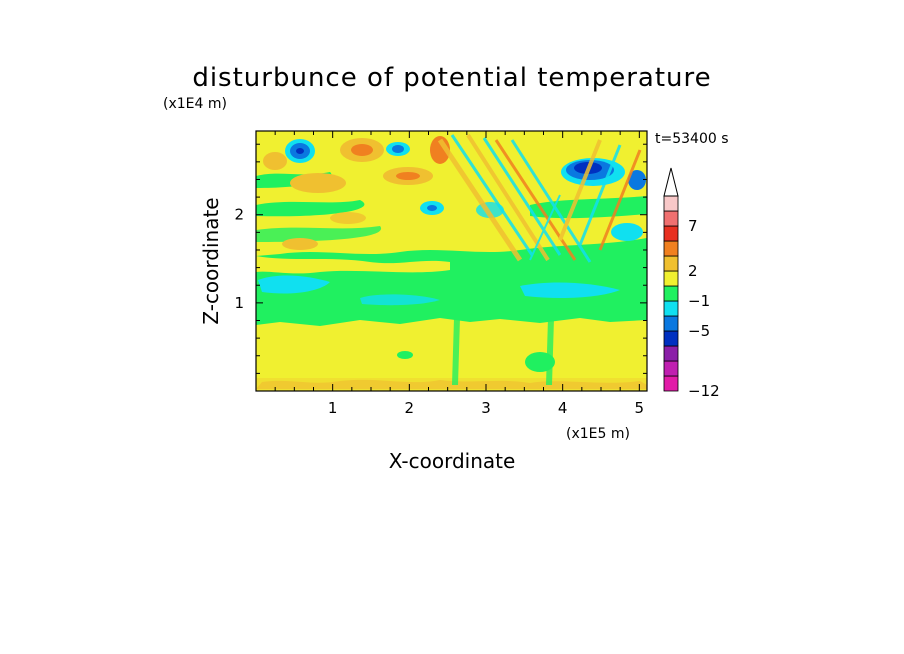 The image size is (904, 654). What do you see at coordinates (486, 408) in the screenshot?
I see `x-tick-label: 3` at bounding box center [486, 408].